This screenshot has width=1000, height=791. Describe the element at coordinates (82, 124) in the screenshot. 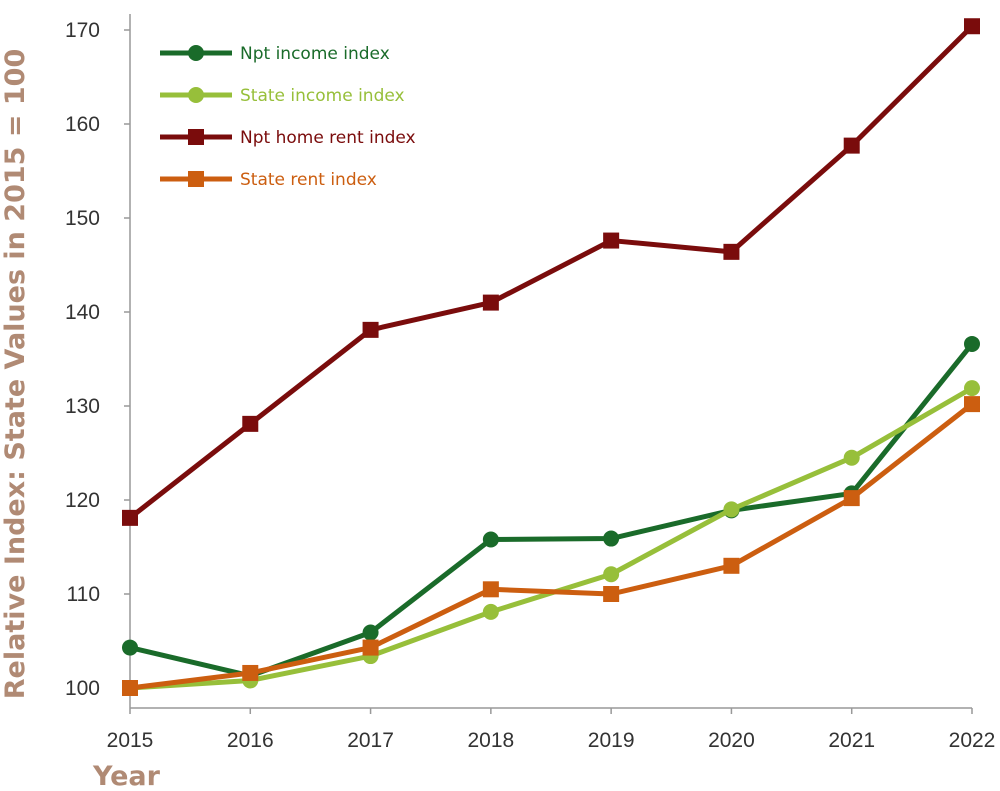

I see `y-tick-label: 160` at that location.